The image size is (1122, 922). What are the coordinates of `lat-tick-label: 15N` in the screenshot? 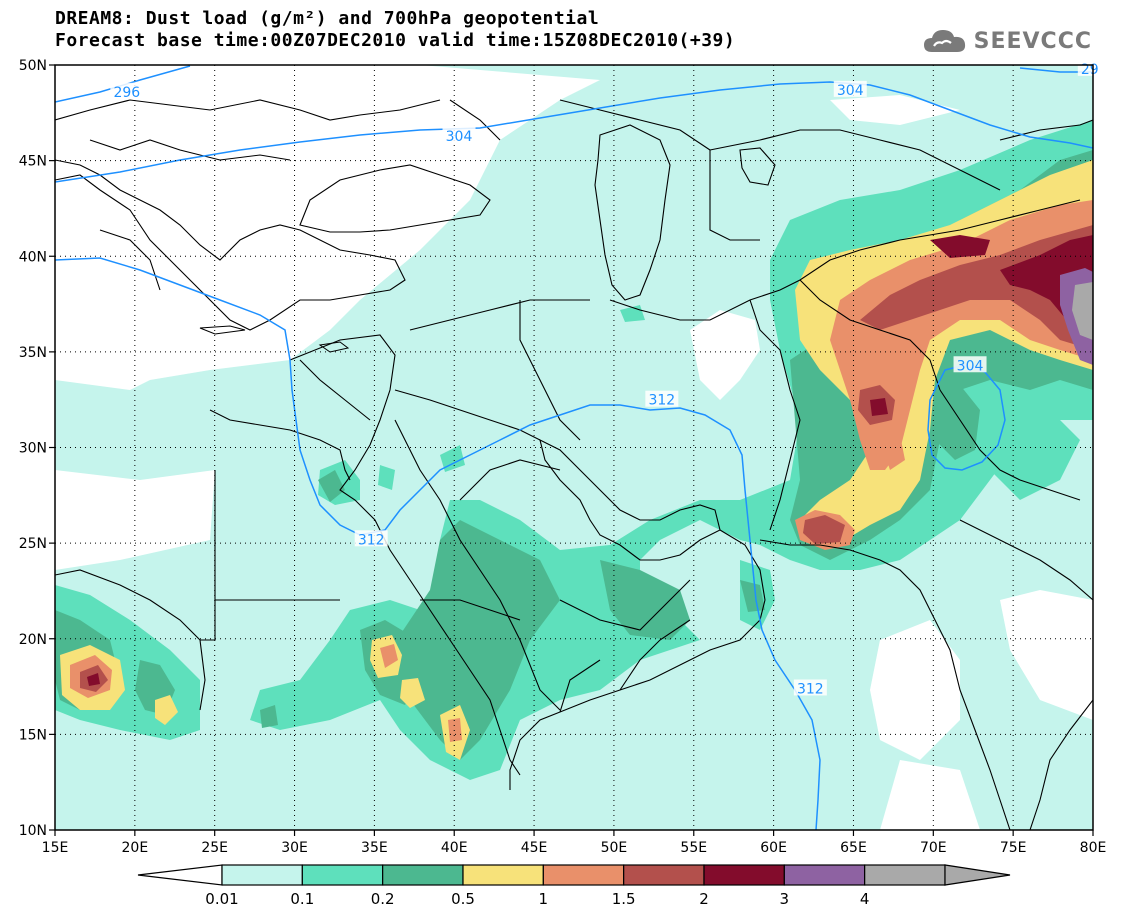 It's located at (33, 735).